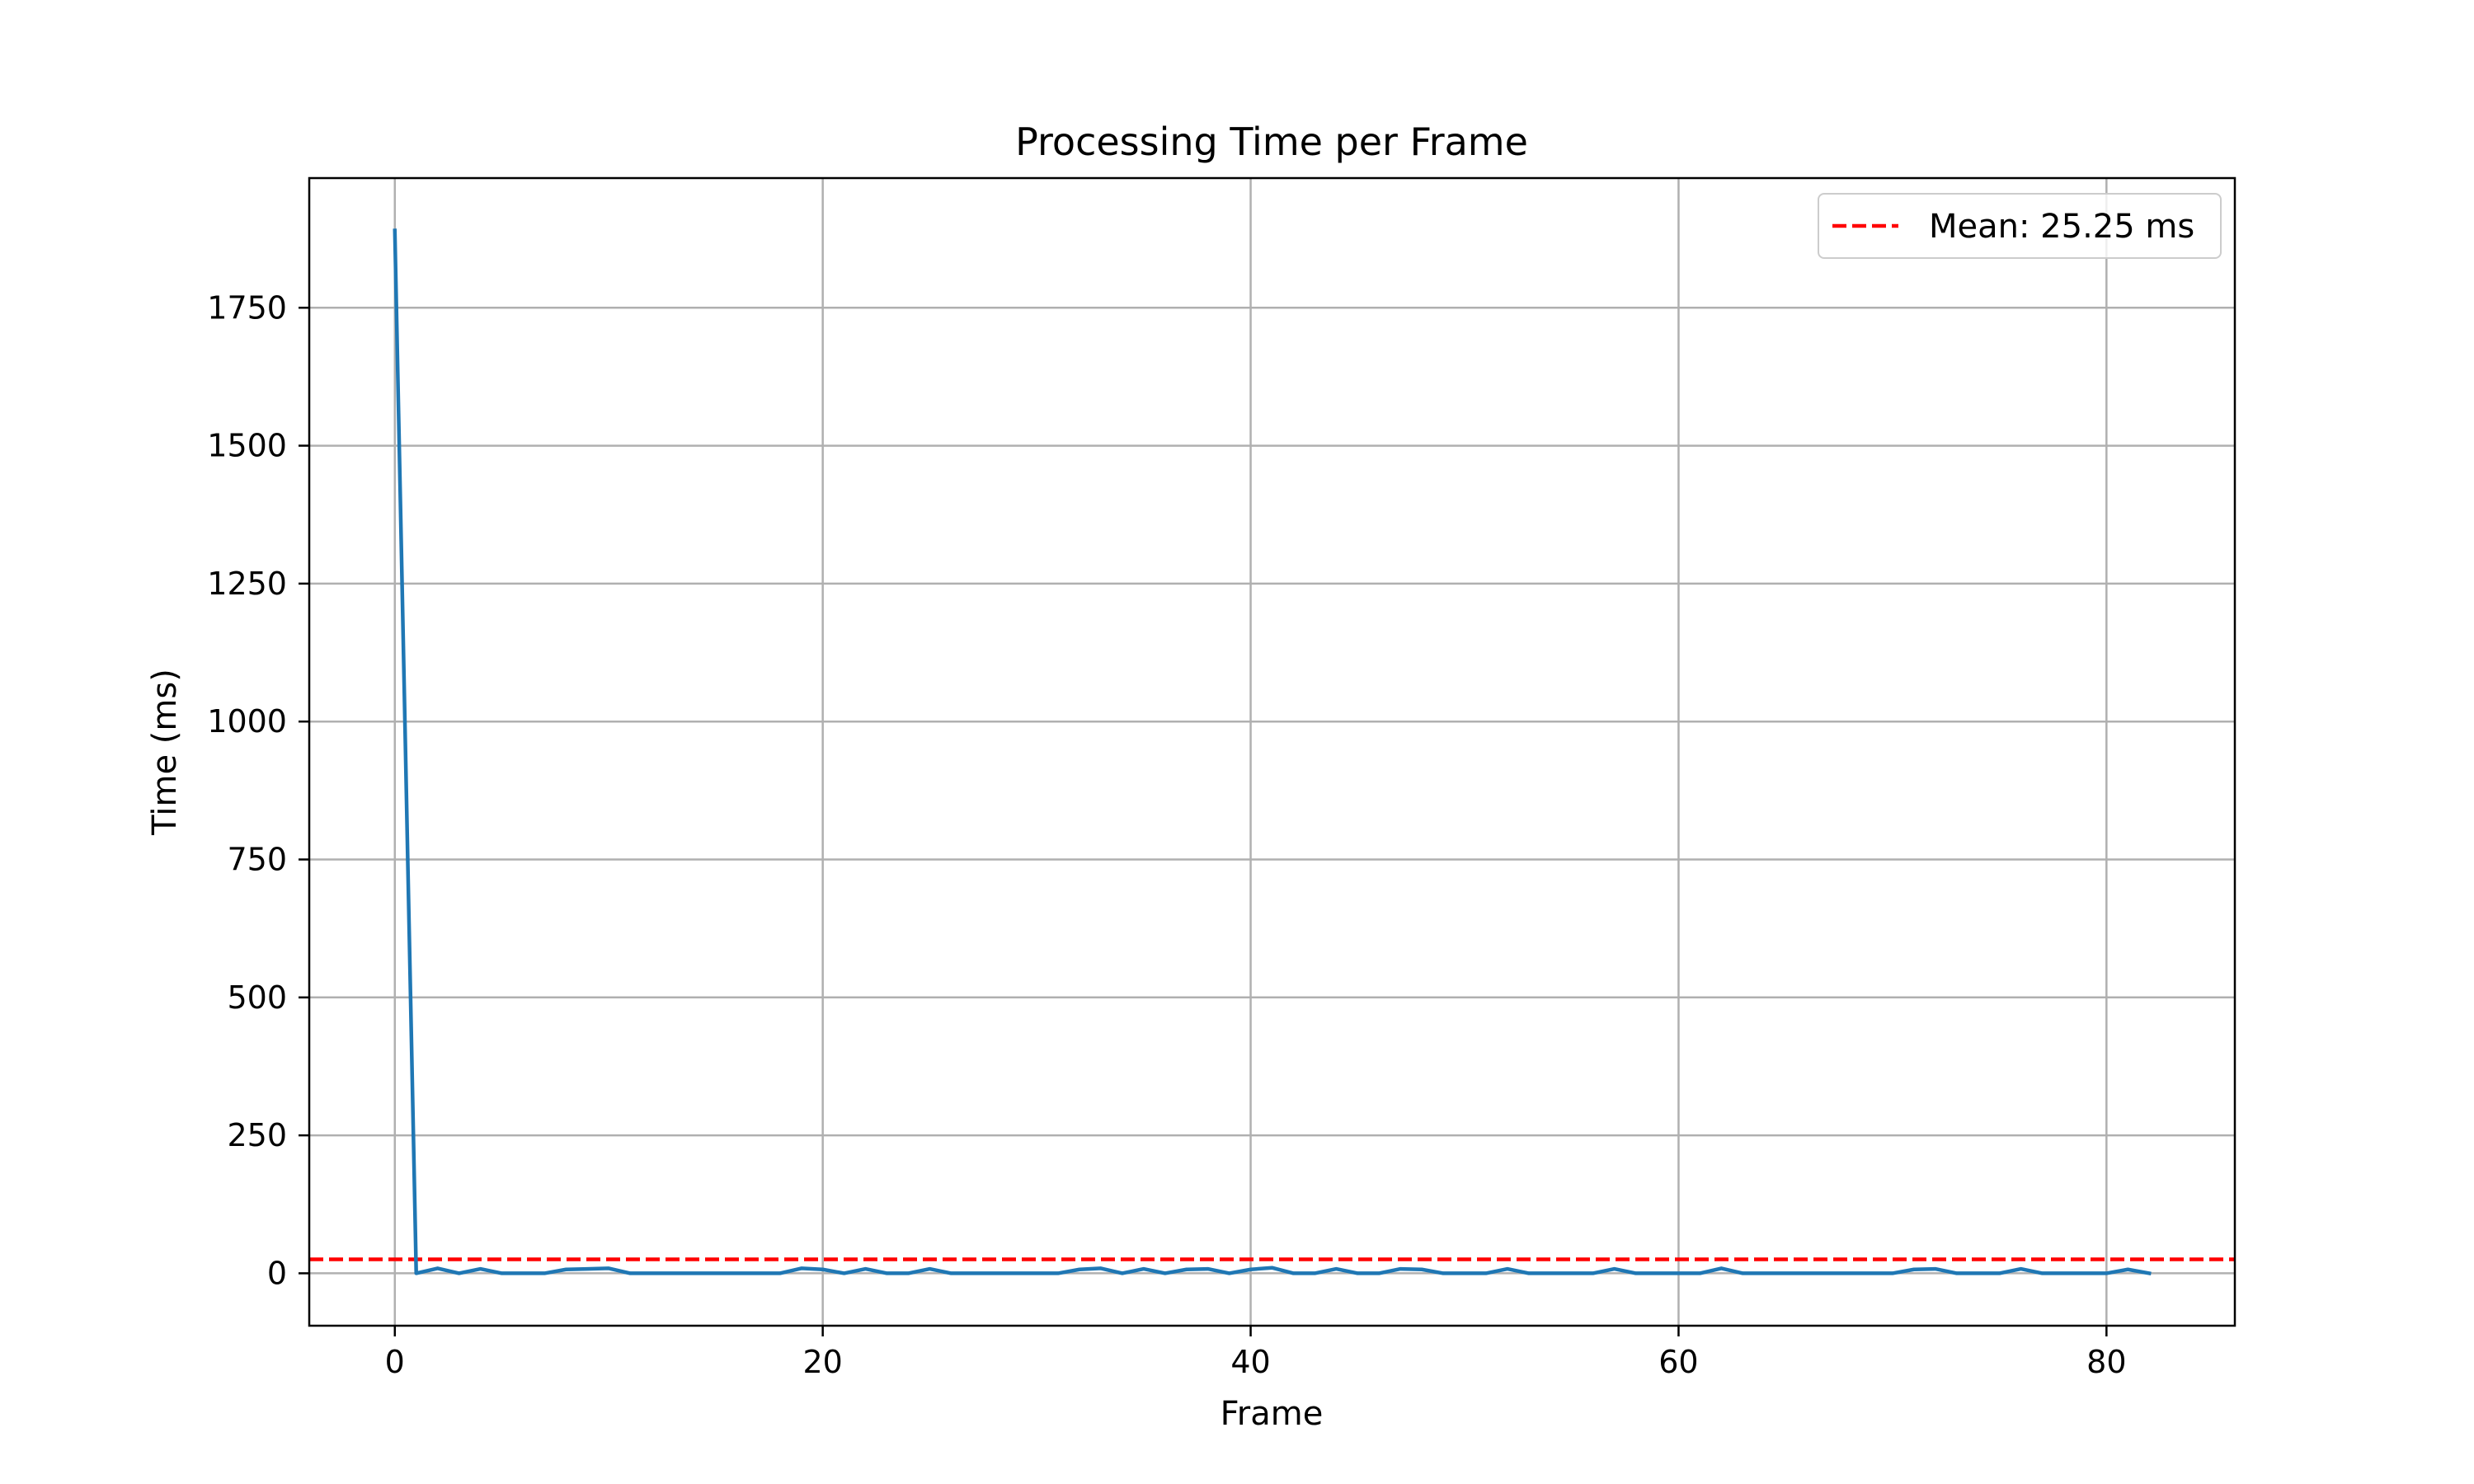  What do you see at coordinates (395, 1362) in the screenshot?
I see `x-tick-label: 0` at bounding box center [395, 1362].